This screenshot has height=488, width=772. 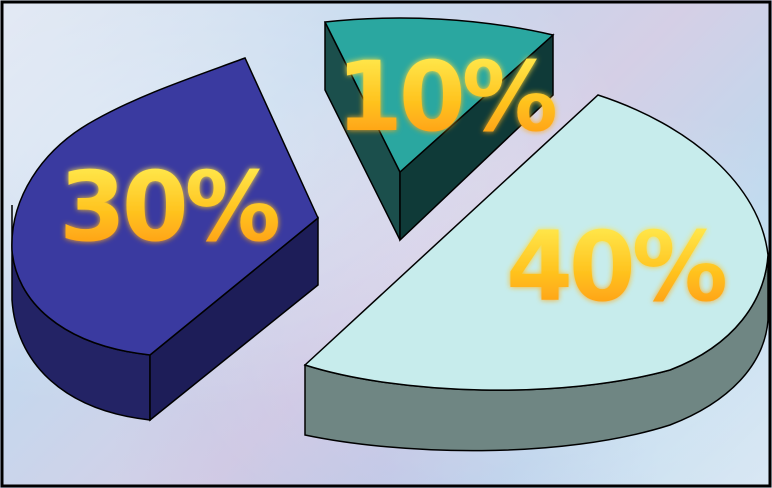 What do you see at coordinates (446, 97) in the screenshot?
I see `slice-10-label: 10%` at bounding box center [446, 97].